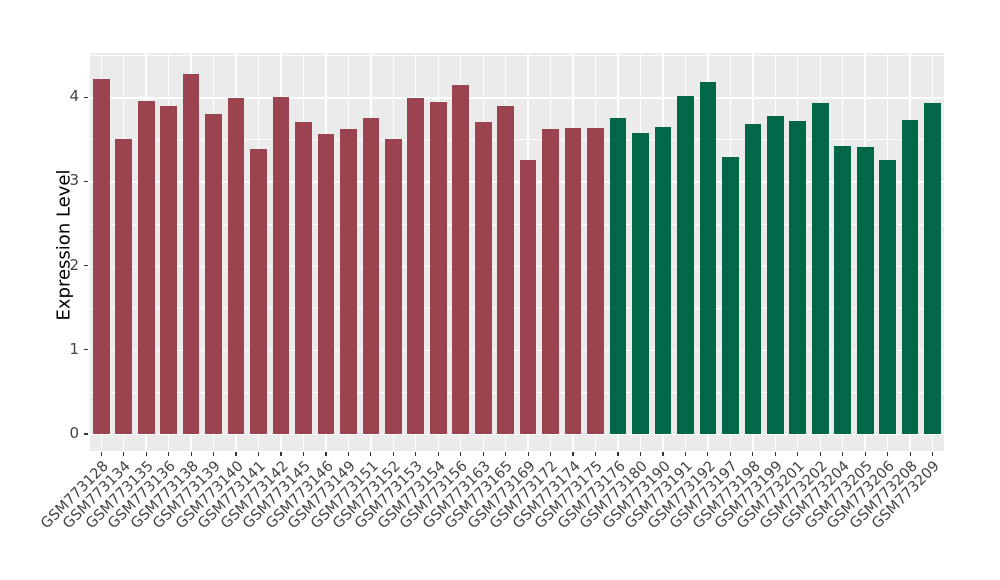 The height and width of the screenshot is (580, 1000). What do you see at coordinates (483, 278) in the screenshot?
I see `bar-GSM773163` at bounding box center [483, 278].